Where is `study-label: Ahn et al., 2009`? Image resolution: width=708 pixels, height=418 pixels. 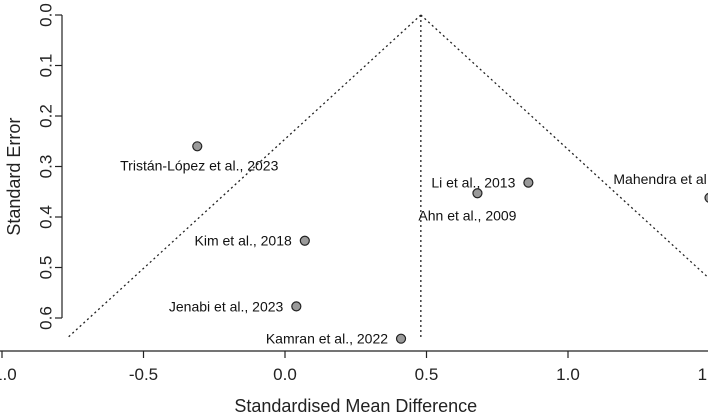 study-label: Ahn et al., 2009 is located at coordinates (467, 215).